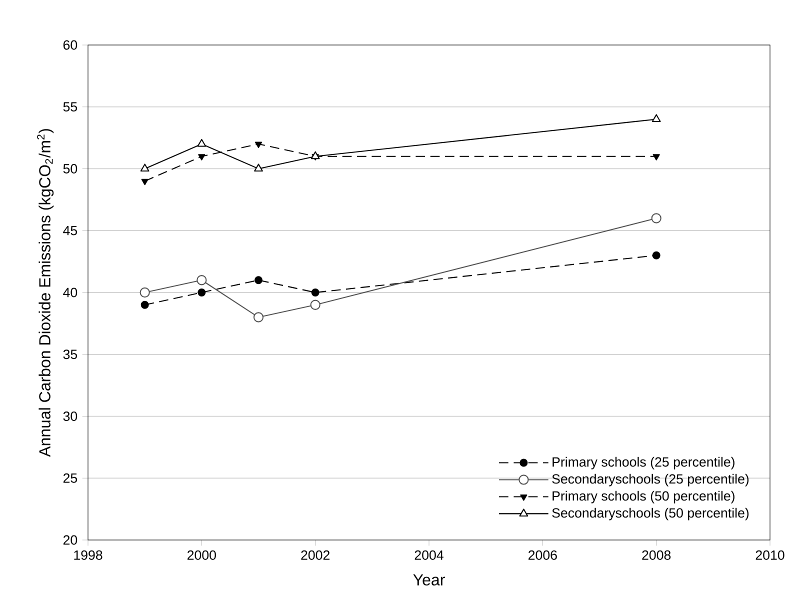 Image resolution: width=803 pixels, height=590 pixels. What do you see at coordinates (88, 555) in the screenshot?
I see `x-tick-label: 1998` at bounding box center [88, 555].